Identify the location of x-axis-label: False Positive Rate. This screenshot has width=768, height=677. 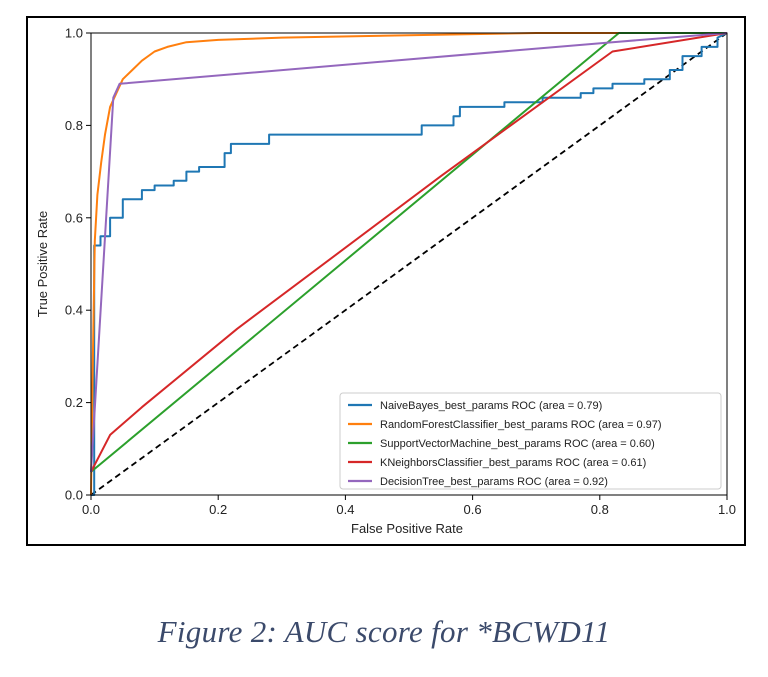
(407, 528).